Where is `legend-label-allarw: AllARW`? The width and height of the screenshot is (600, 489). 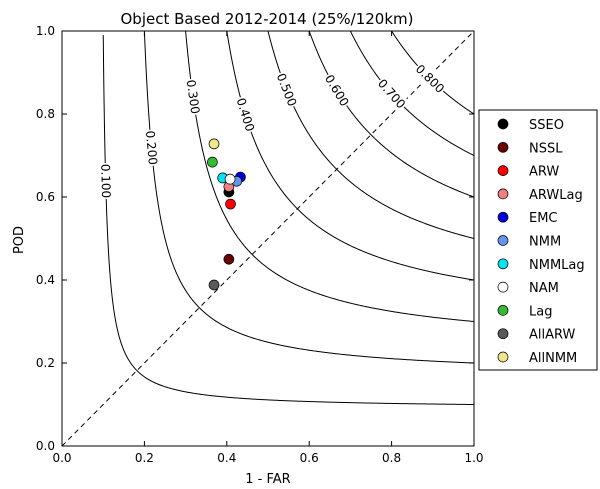
legend-label-allarw: AllARW is located at coordinates (552, 335).